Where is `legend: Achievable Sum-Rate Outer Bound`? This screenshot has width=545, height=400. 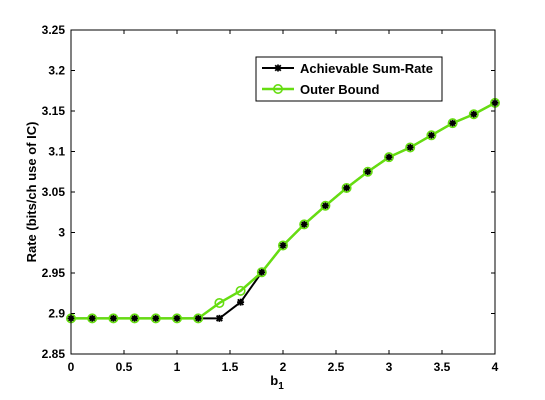
legend: Achievable Sum-Rate Outer Bound is located at coordinates (349, 79).